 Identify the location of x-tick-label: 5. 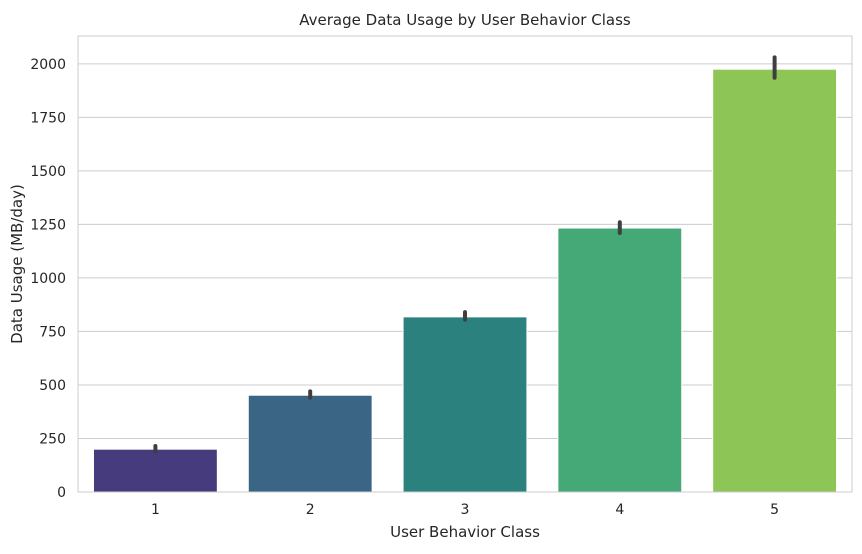
(774, 510).